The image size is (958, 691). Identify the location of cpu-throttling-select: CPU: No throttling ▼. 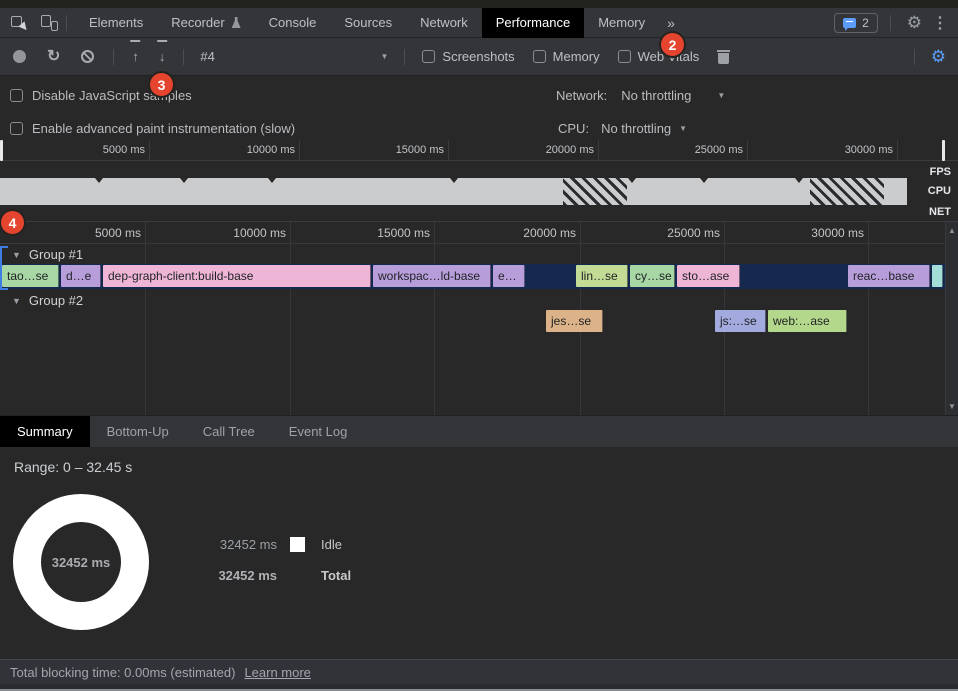
(622, 128).